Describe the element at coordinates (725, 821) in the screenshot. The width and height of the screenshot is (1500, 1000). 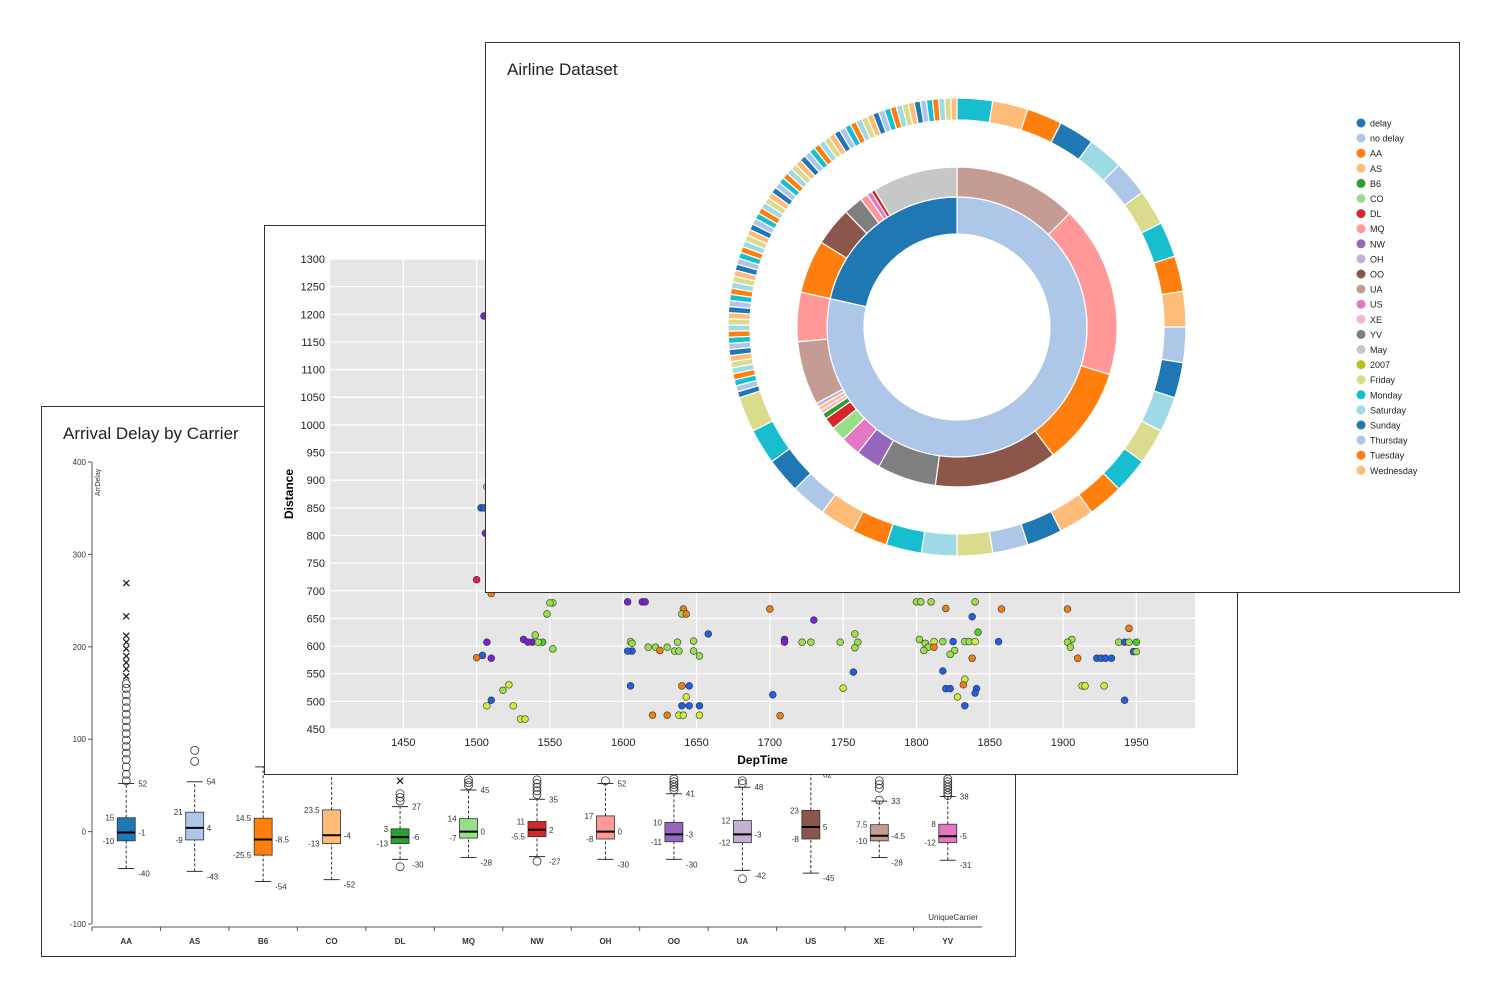
I see `q3-label: 12` at that location.